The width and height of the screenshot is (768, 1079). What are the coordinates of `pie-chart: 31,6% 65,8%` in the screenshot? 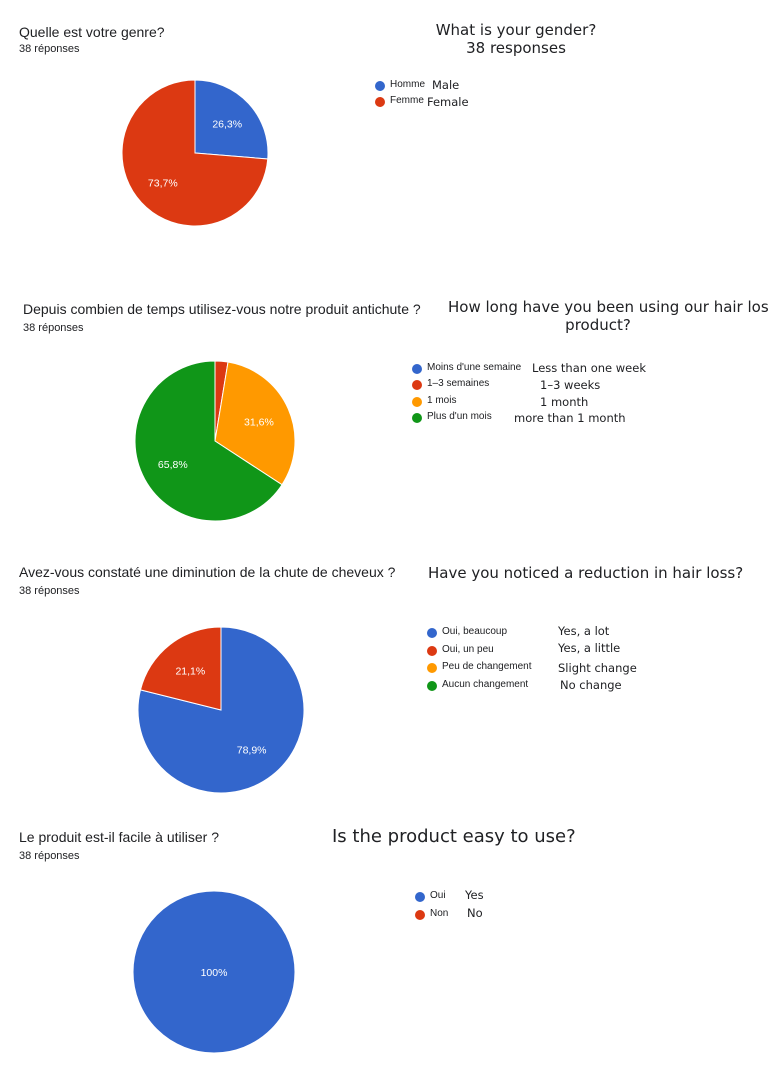 It's located at (215, 441).